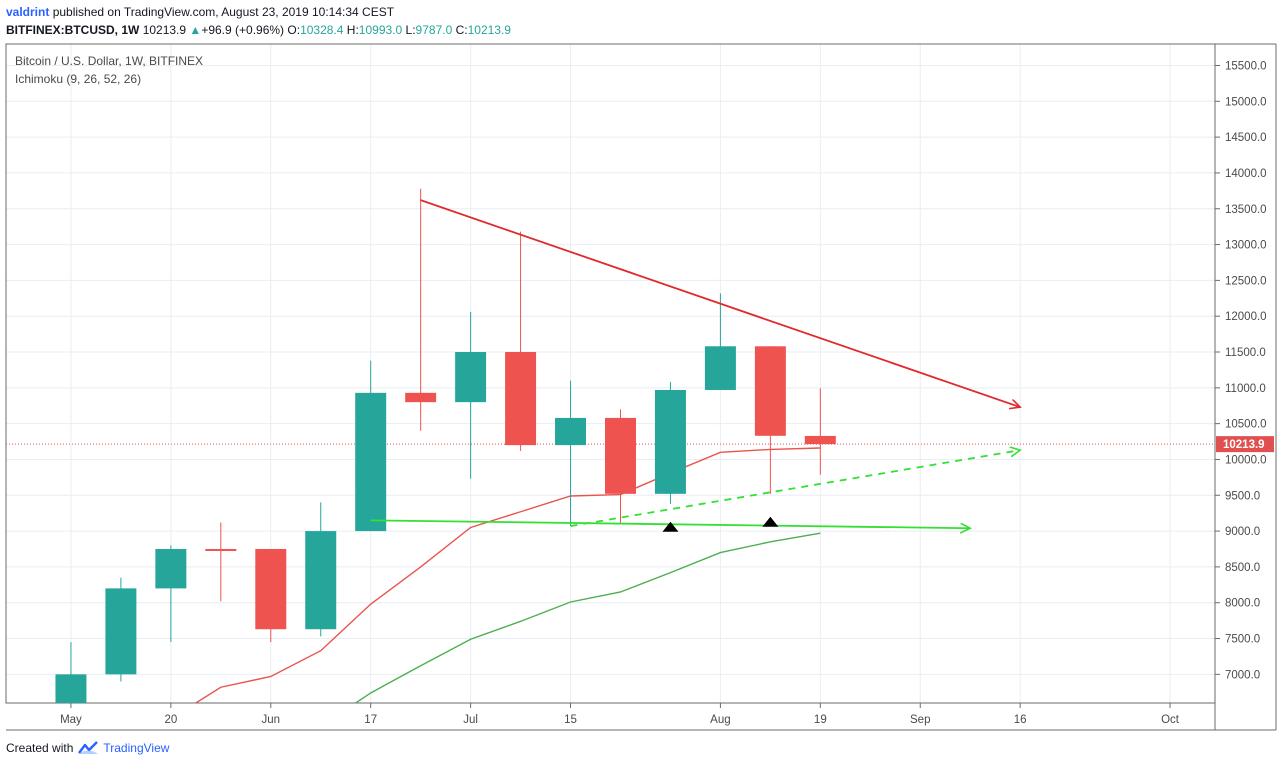 Image resolution: width=1282 pixels, height=768 pixels. What do you see at coordinates (1246, 246) in the screenshot?
I see `price-tick-label: 13000.0` at bounding box center [1246, 246].